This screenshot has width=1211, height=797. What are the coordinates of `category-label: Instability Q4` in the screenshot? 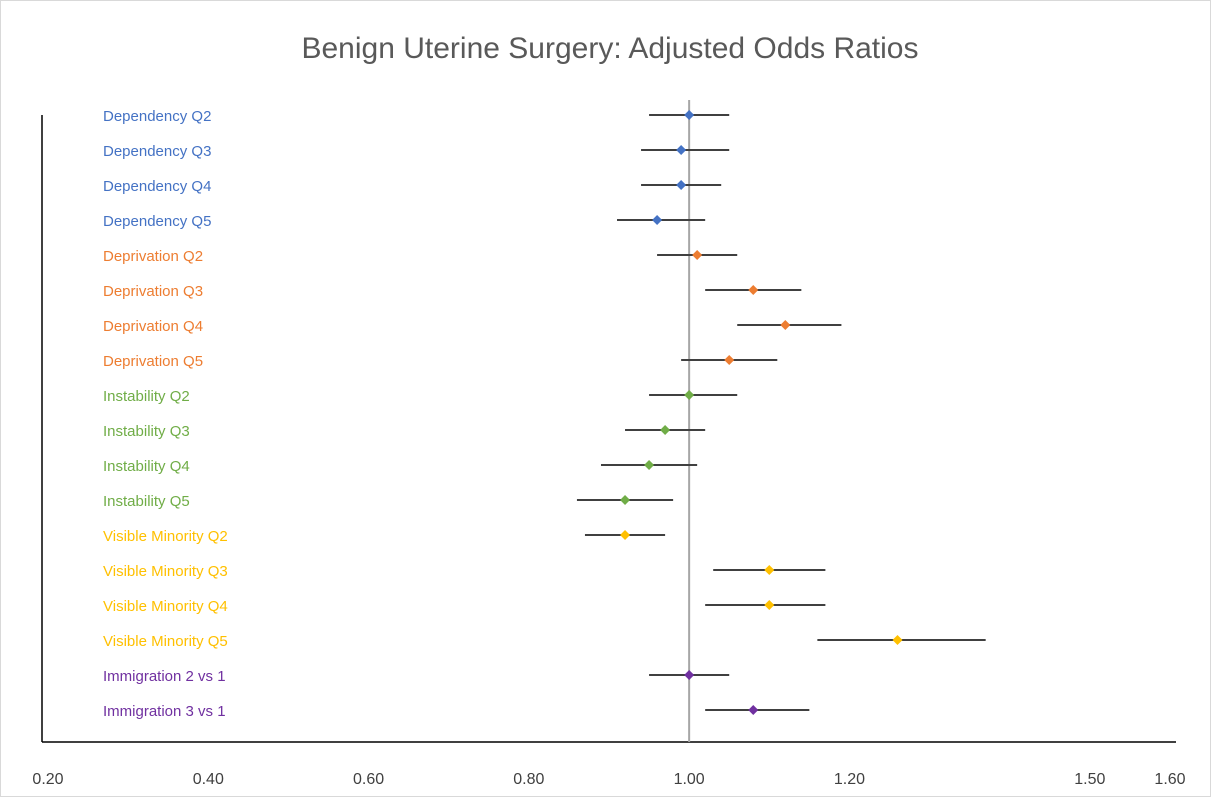 It's located at (146, 466).